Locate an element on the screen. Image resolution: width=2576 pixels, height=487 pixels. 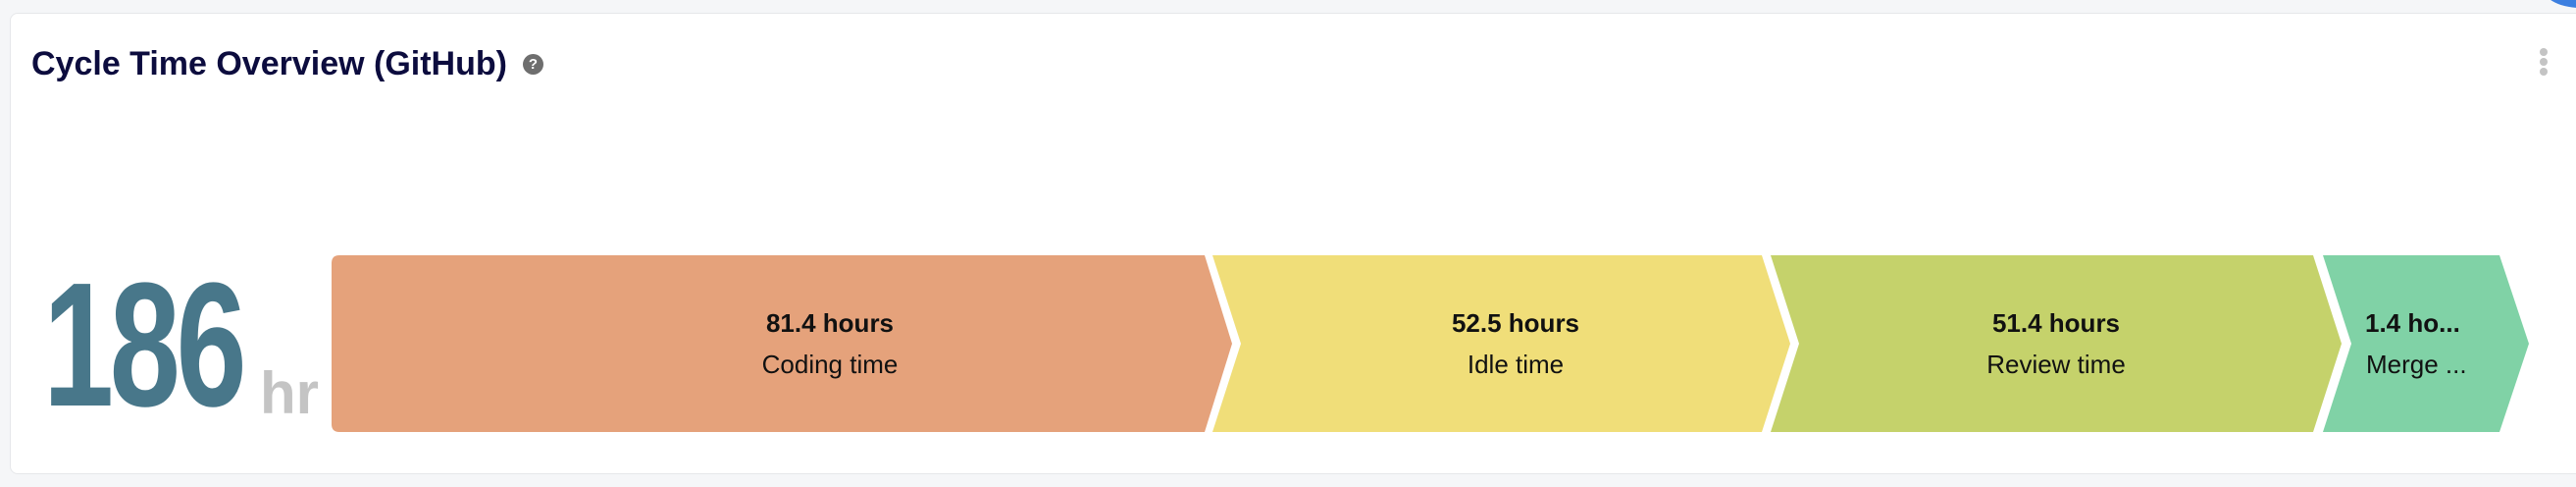
stage-value: 51.4 hours is located at coordinates (2056, 323).